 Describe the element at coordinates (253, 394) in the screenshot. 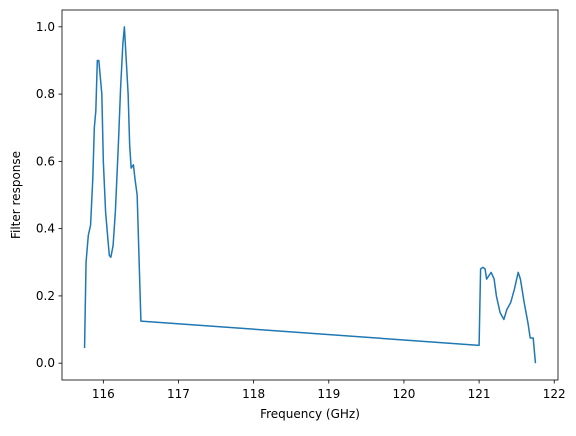

I see `x-tick-label: 118` at that location.